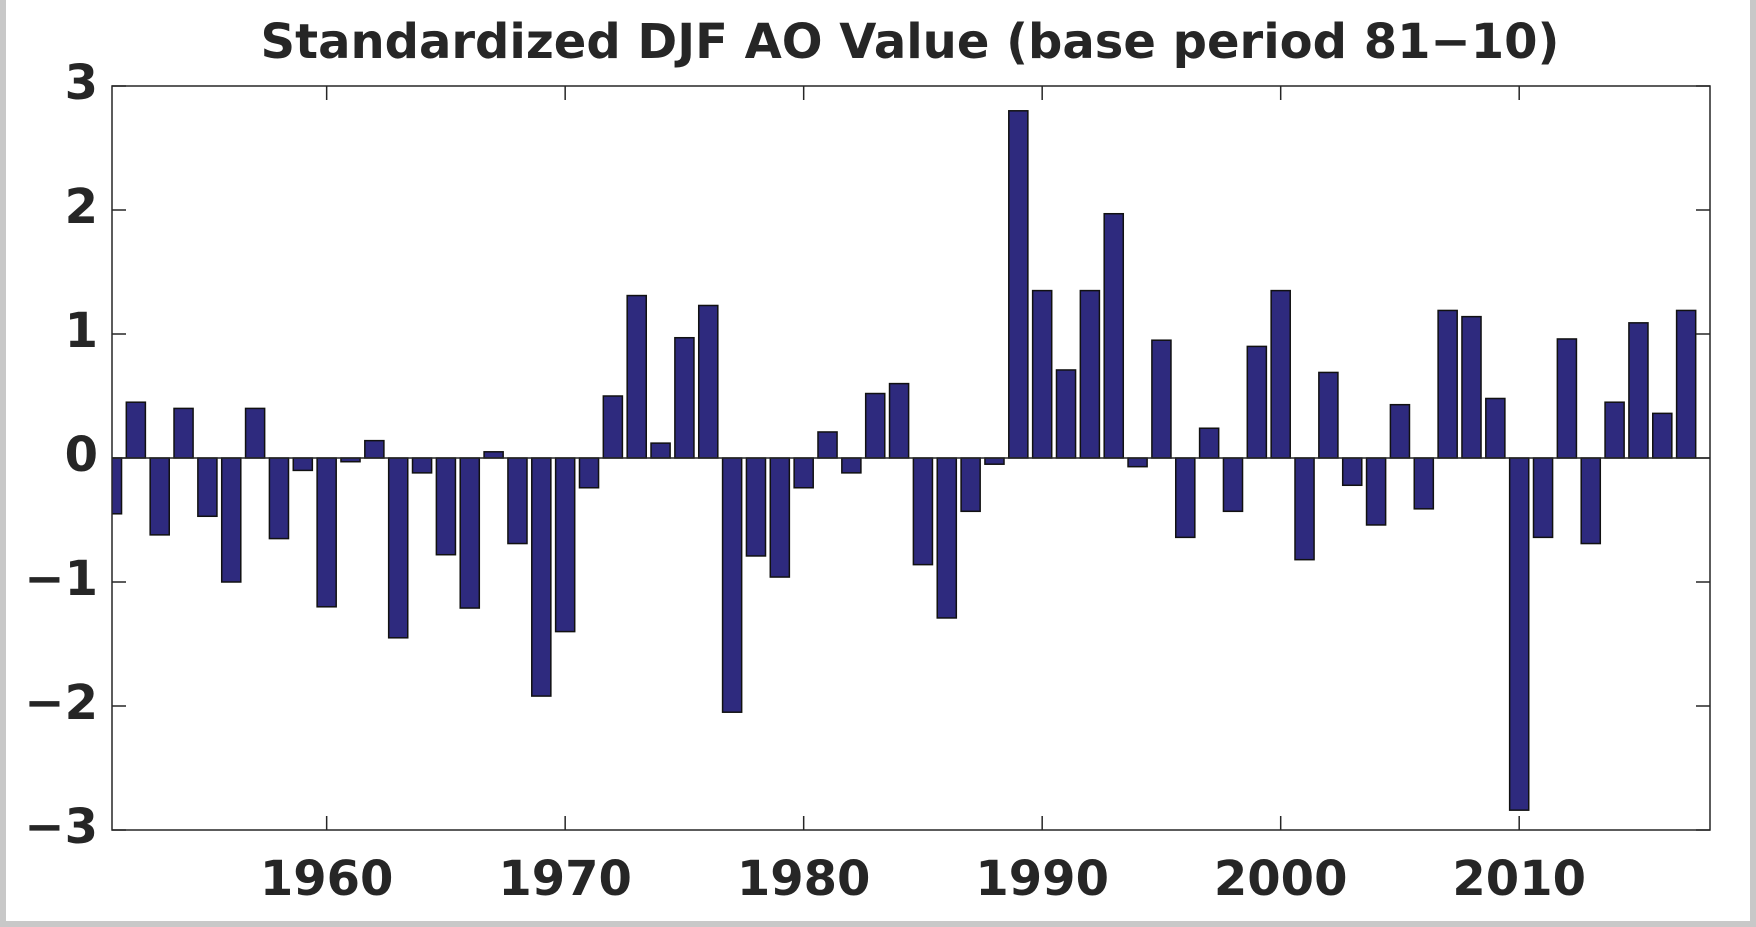  I want to click on y-tick-label: −1, so click(61, 579).